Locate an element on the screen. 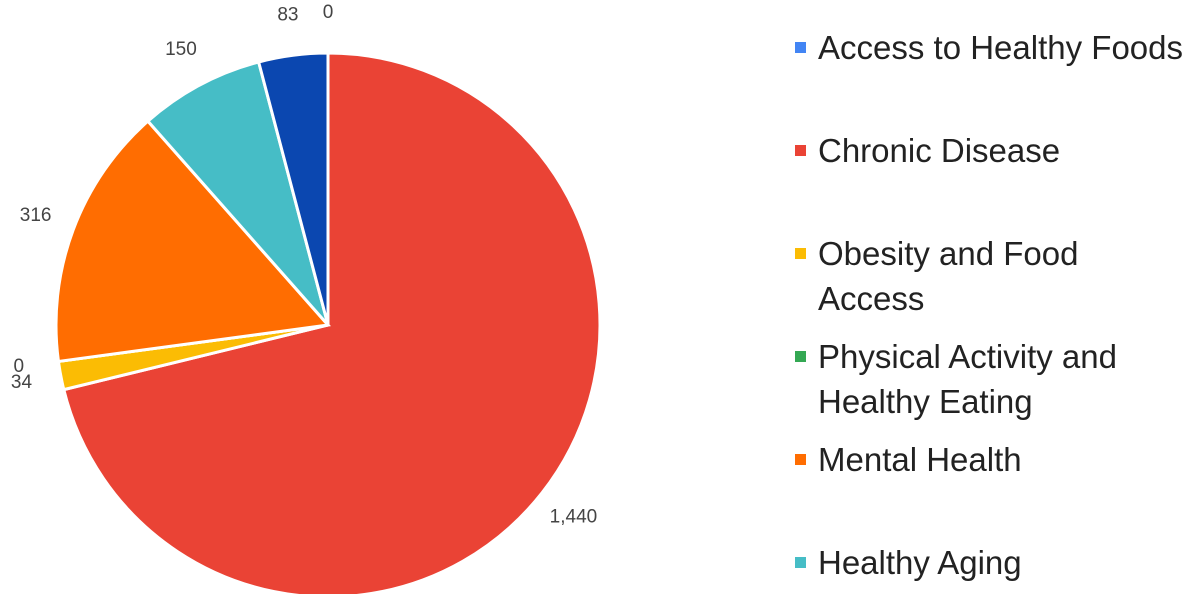 The image size is (1193, 594). legend-item: Mental Health is located at coordinates (990, 459).